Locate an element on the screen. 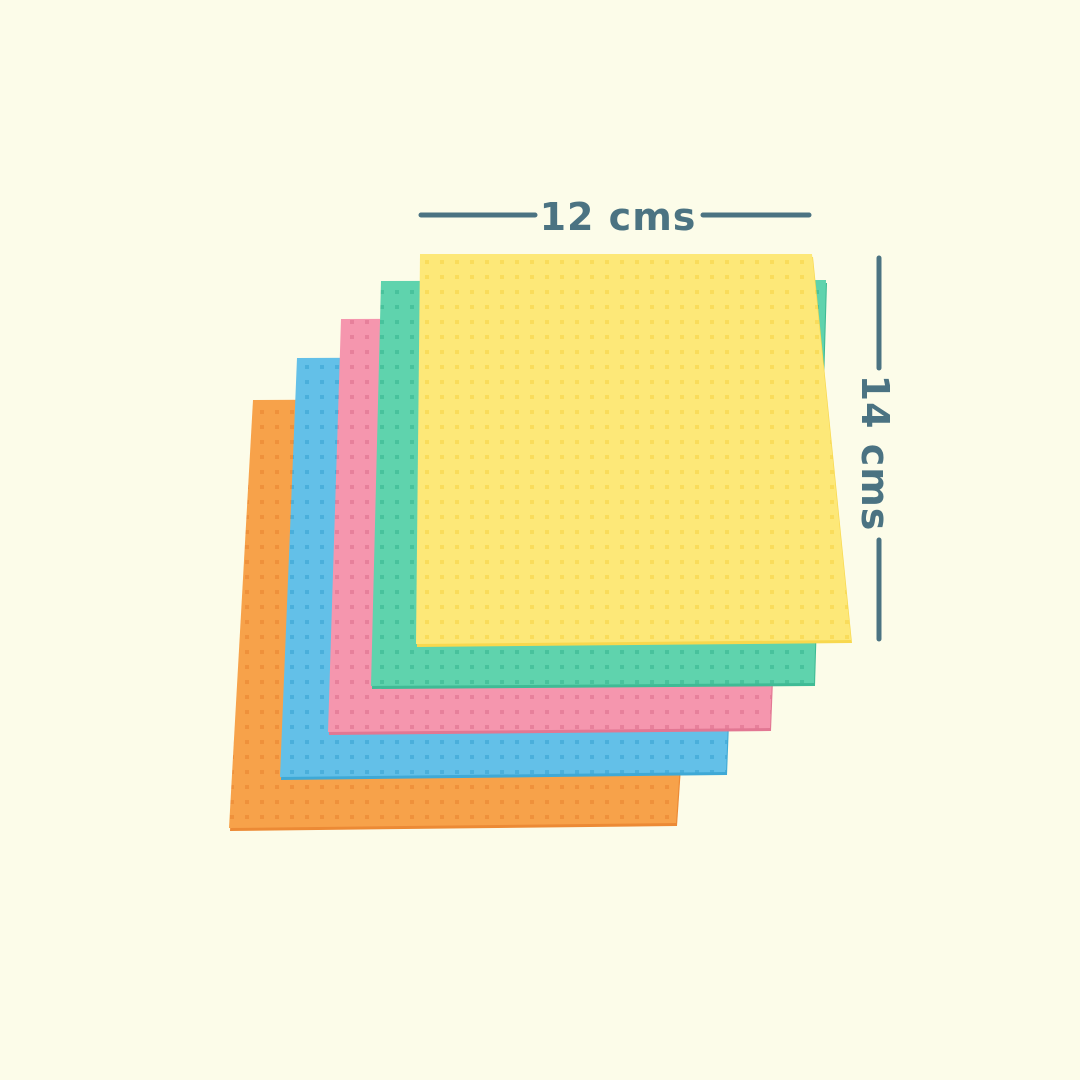  sponge-cloth-yellow is located at coordinates (633, 449).